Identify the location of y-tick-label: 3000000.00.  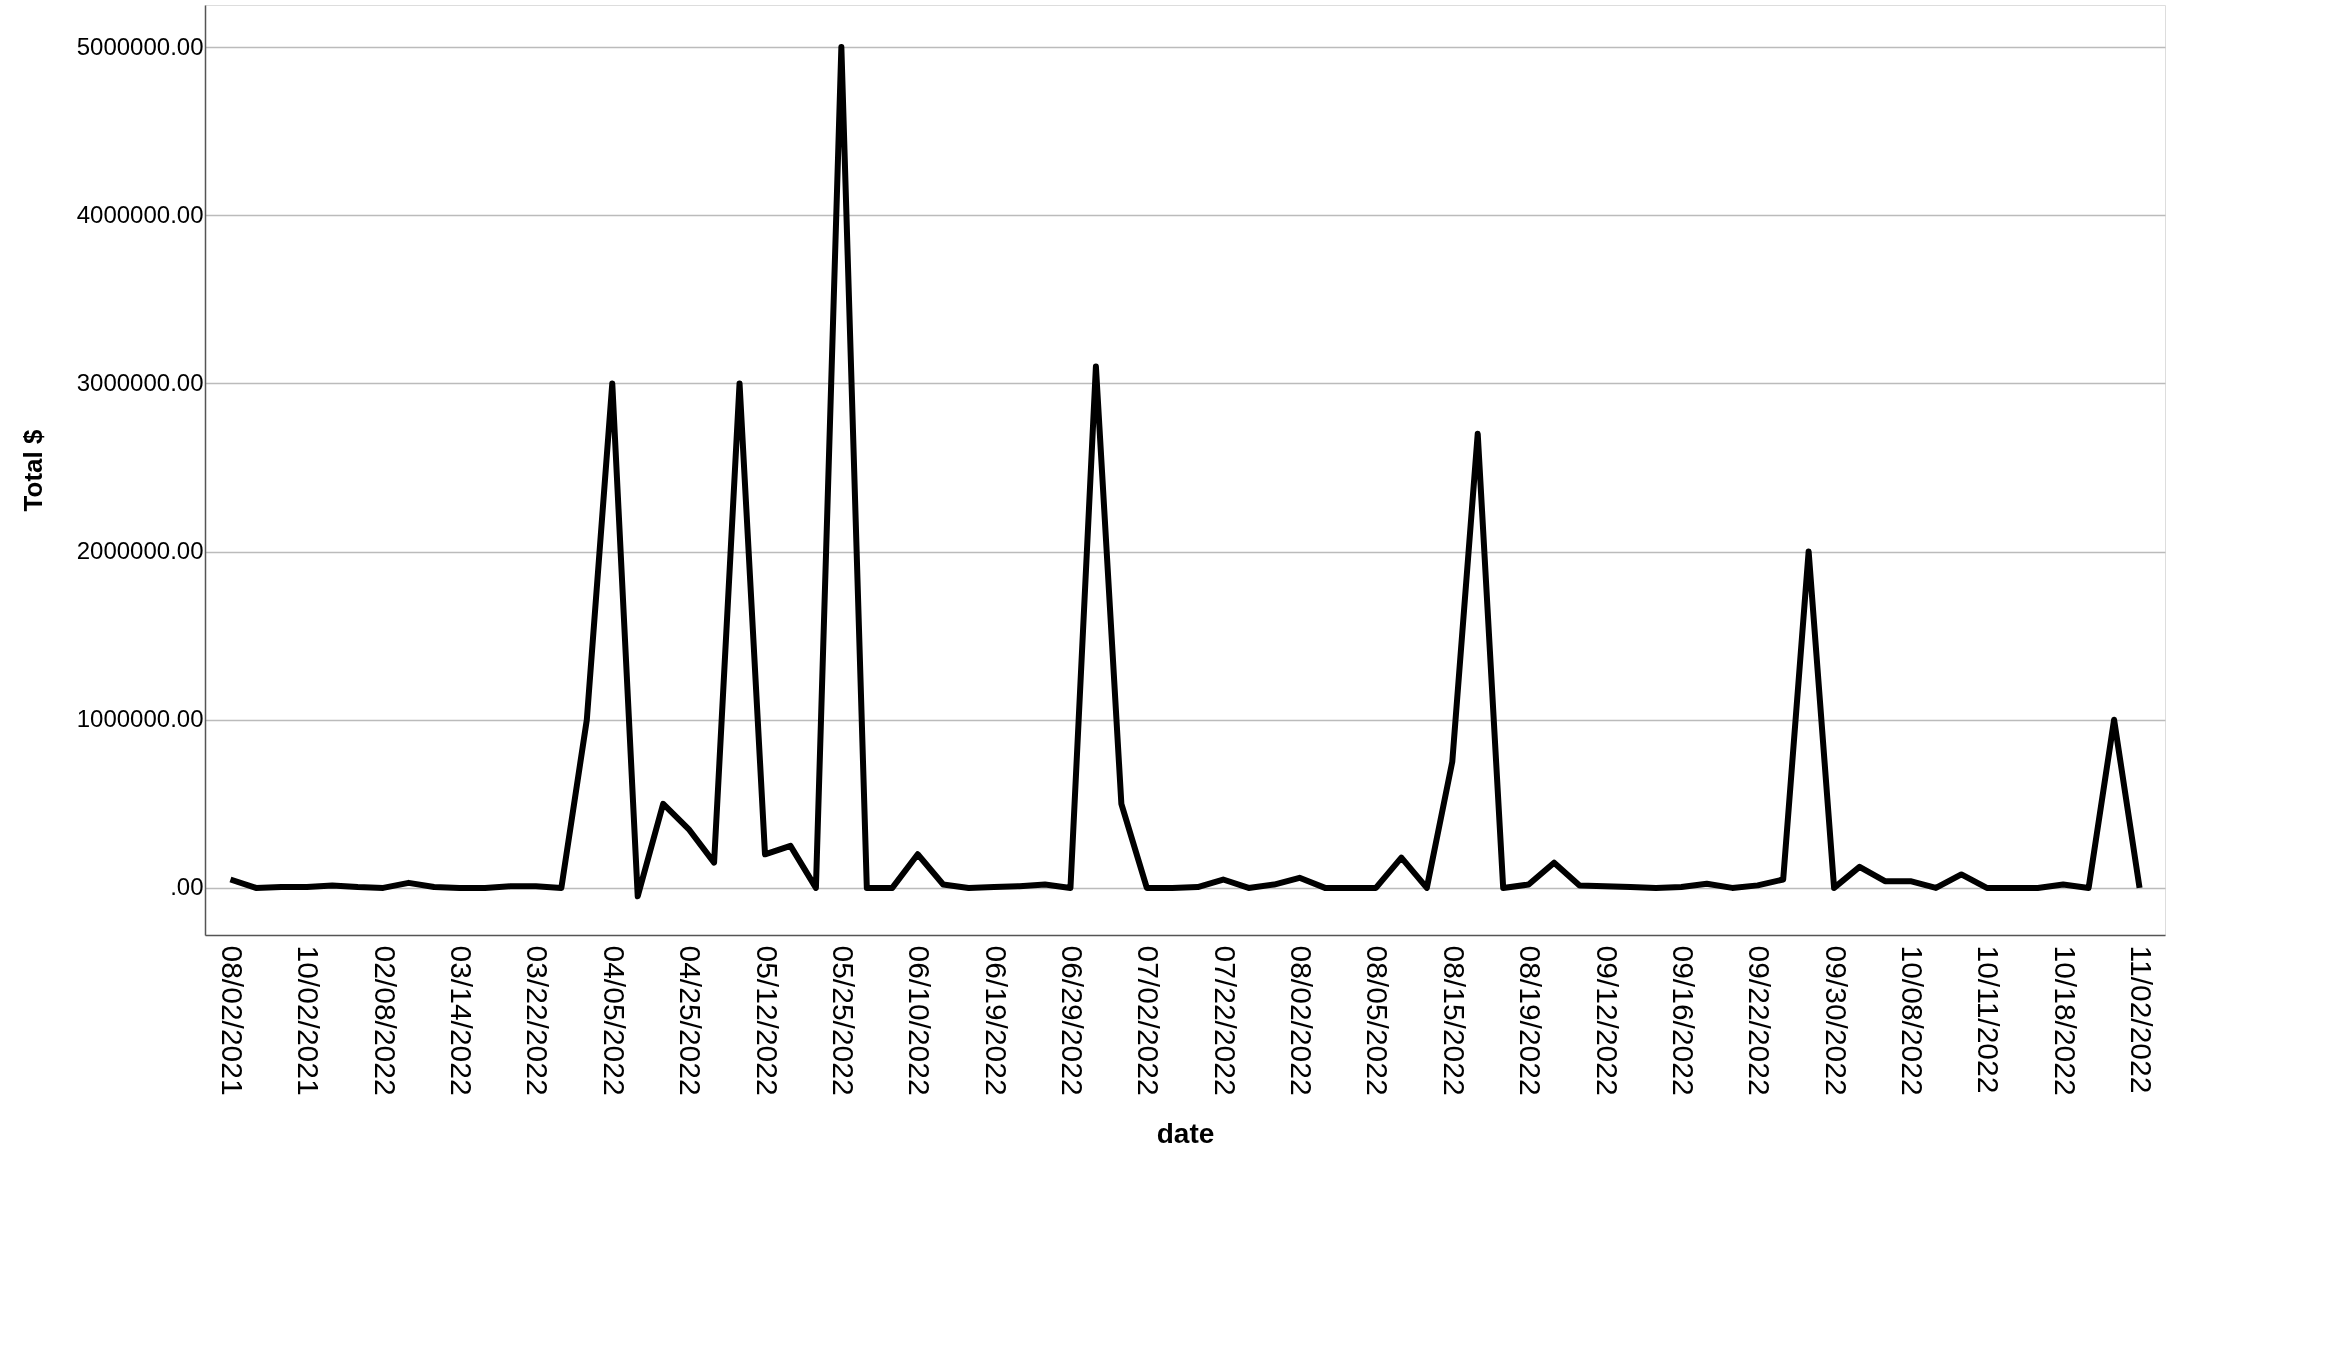
(140, 382).